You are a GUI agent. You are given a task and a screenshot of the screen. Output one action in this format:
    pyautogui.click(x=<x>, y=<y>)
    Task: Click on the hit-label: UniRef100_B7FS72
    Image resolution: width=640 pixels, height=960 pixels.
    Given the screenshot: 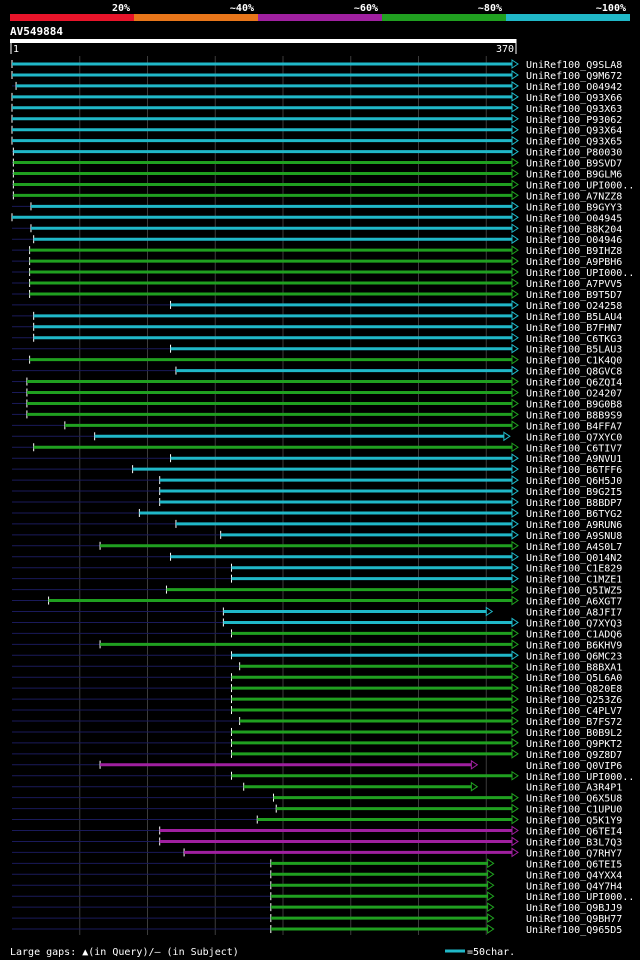 What is the action you would take?
    pyautogui.click(x=574, y=722)
    